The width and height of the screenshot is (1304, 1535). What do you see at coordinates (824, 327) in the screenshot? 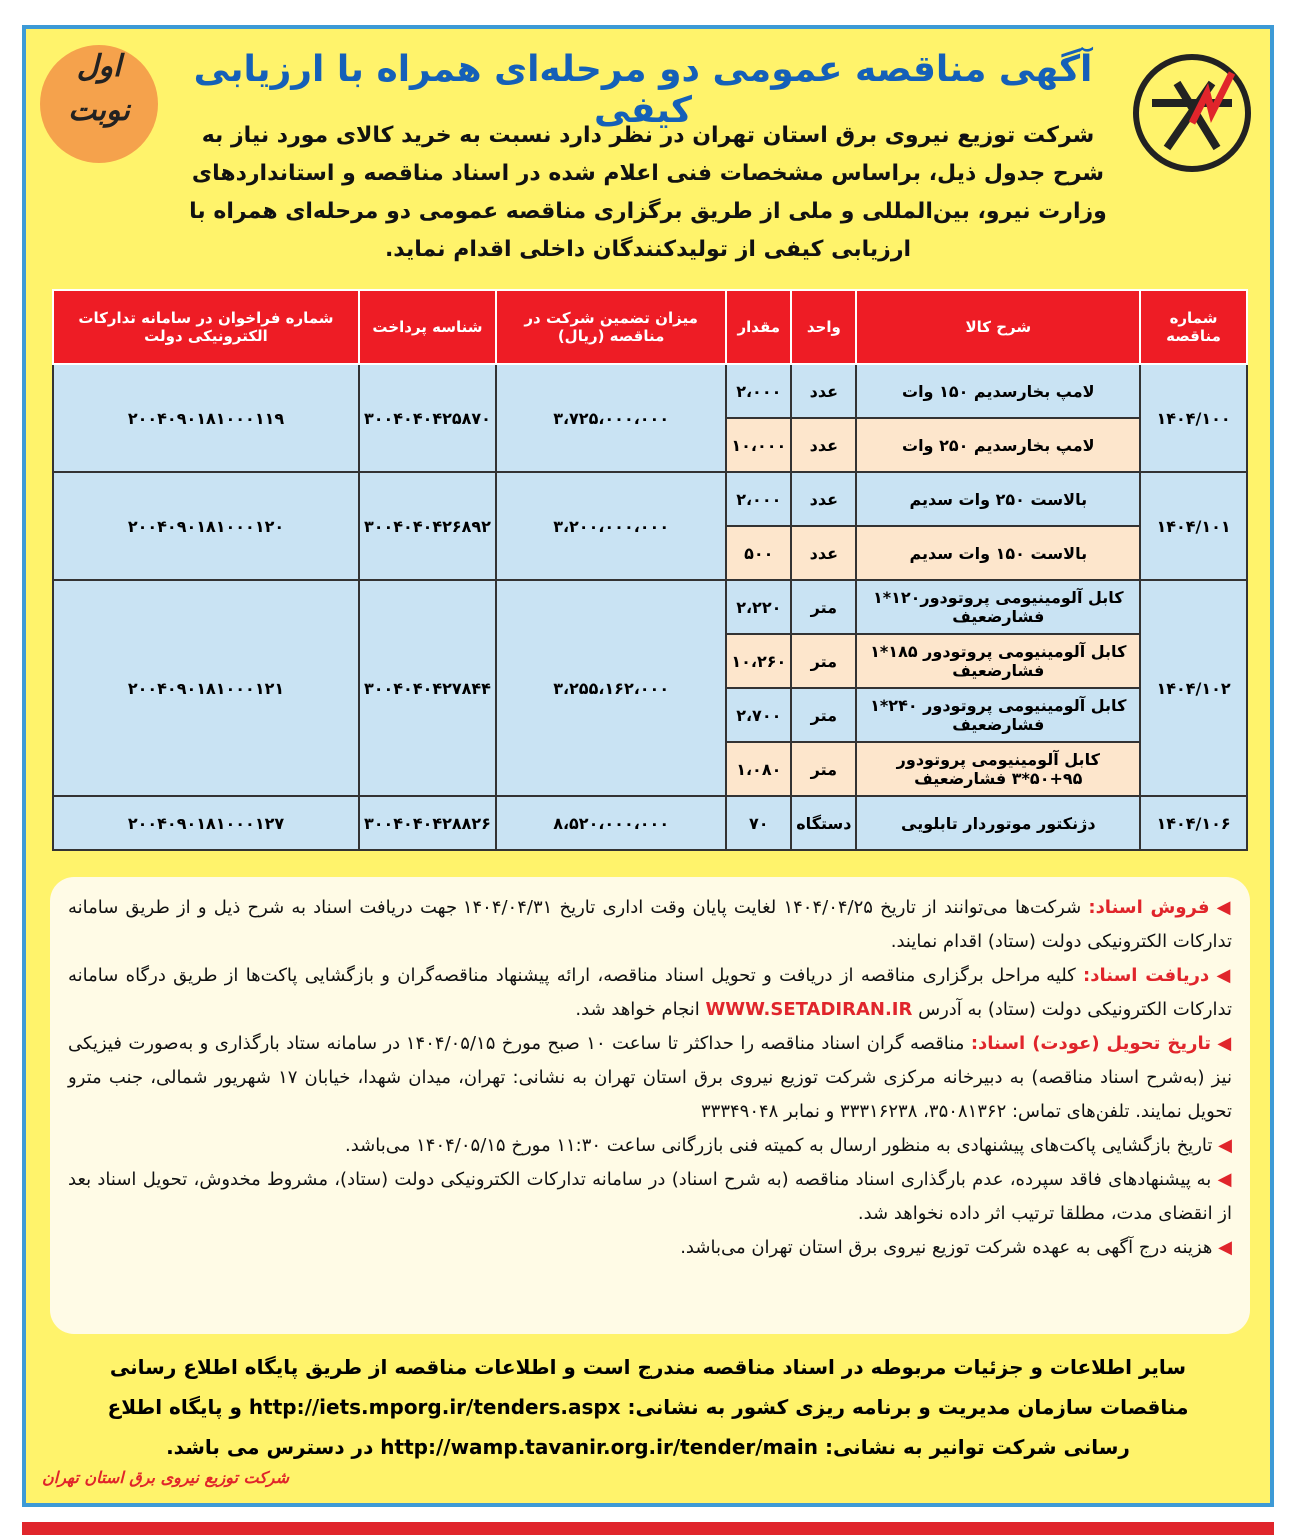
I see `column-header: واحد` at bounding box center [824, 327].